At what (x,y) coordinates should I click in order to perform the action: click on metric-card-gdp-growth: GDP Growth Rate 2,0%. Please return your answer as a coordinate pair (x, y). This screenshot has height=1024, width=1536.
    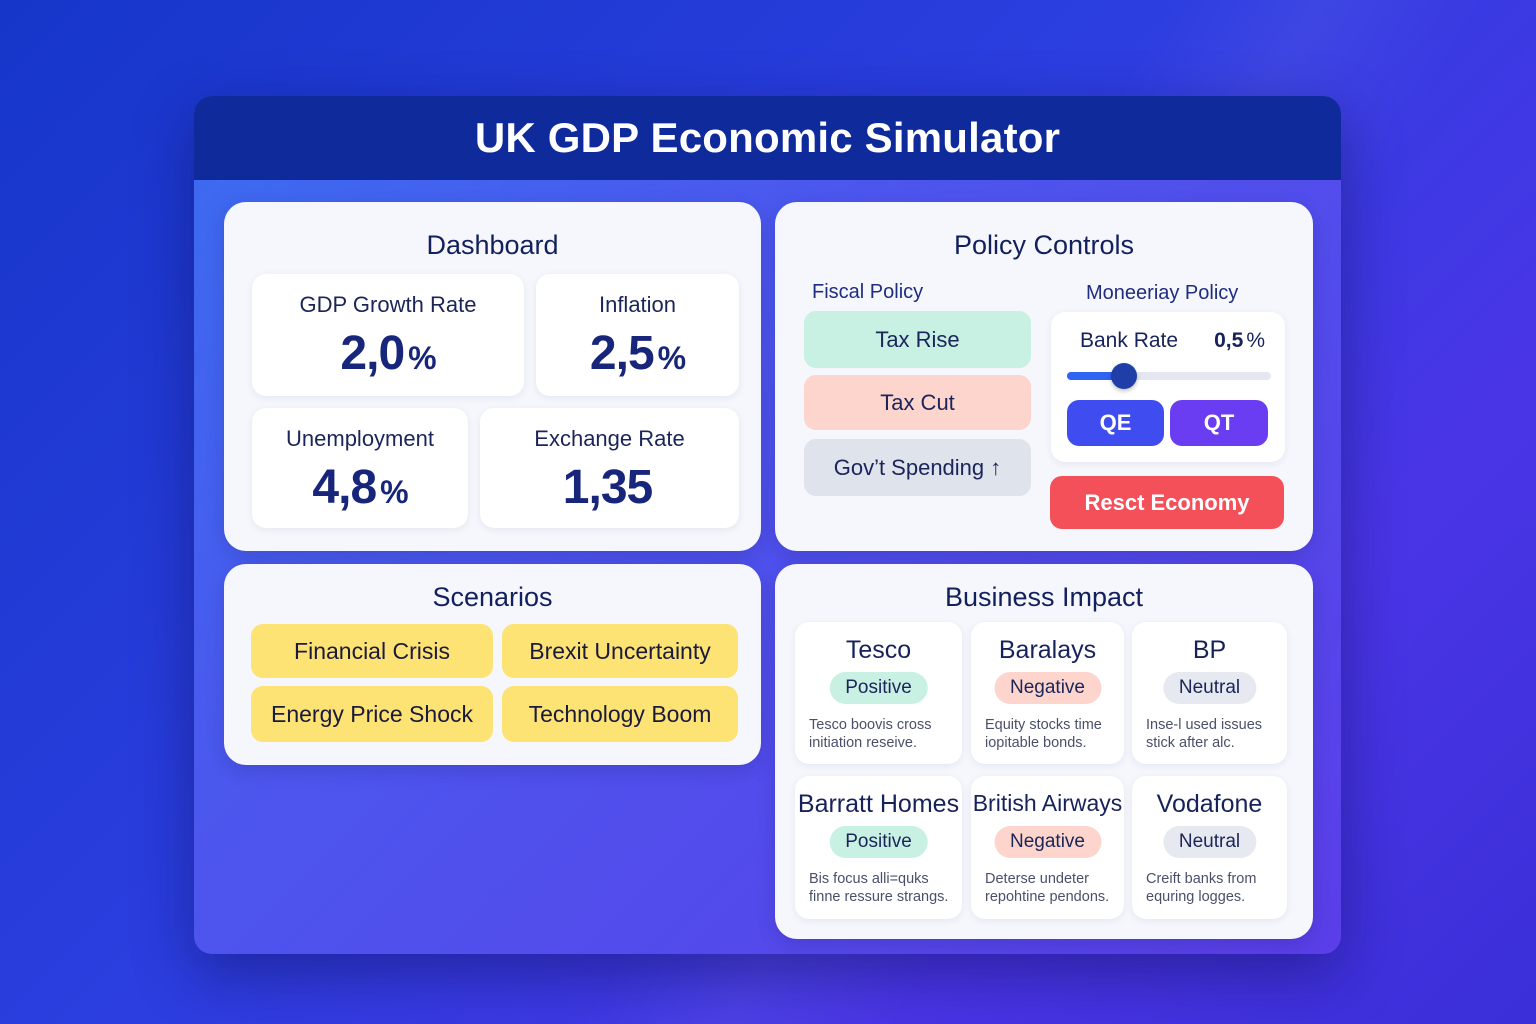
    Looking at the image, I should click on (388, 335).